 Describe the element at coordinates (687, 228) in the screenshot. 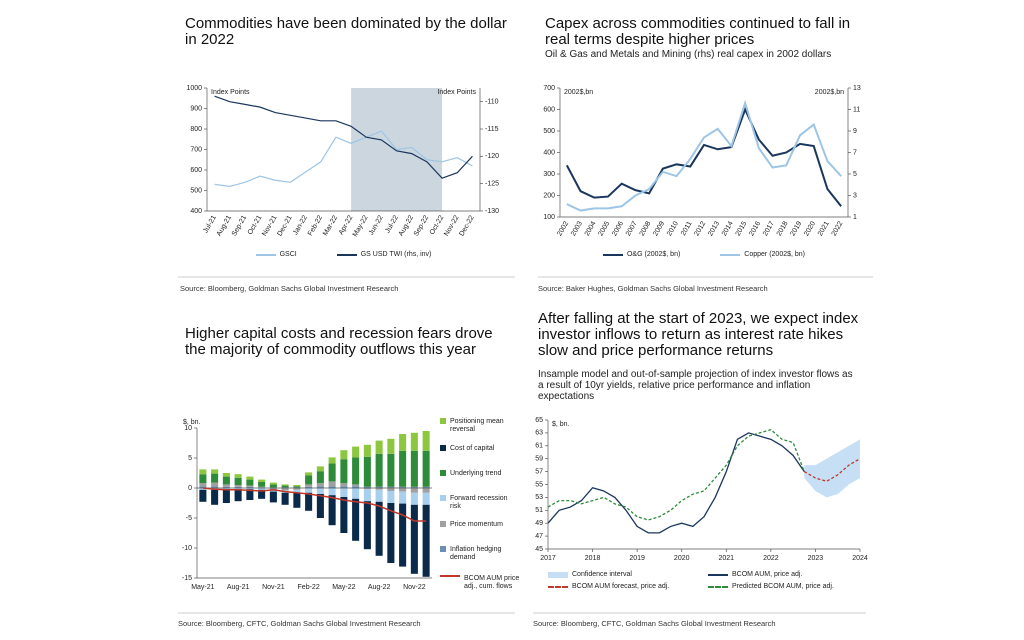

I see `x-tick-label: 2011` at that location.